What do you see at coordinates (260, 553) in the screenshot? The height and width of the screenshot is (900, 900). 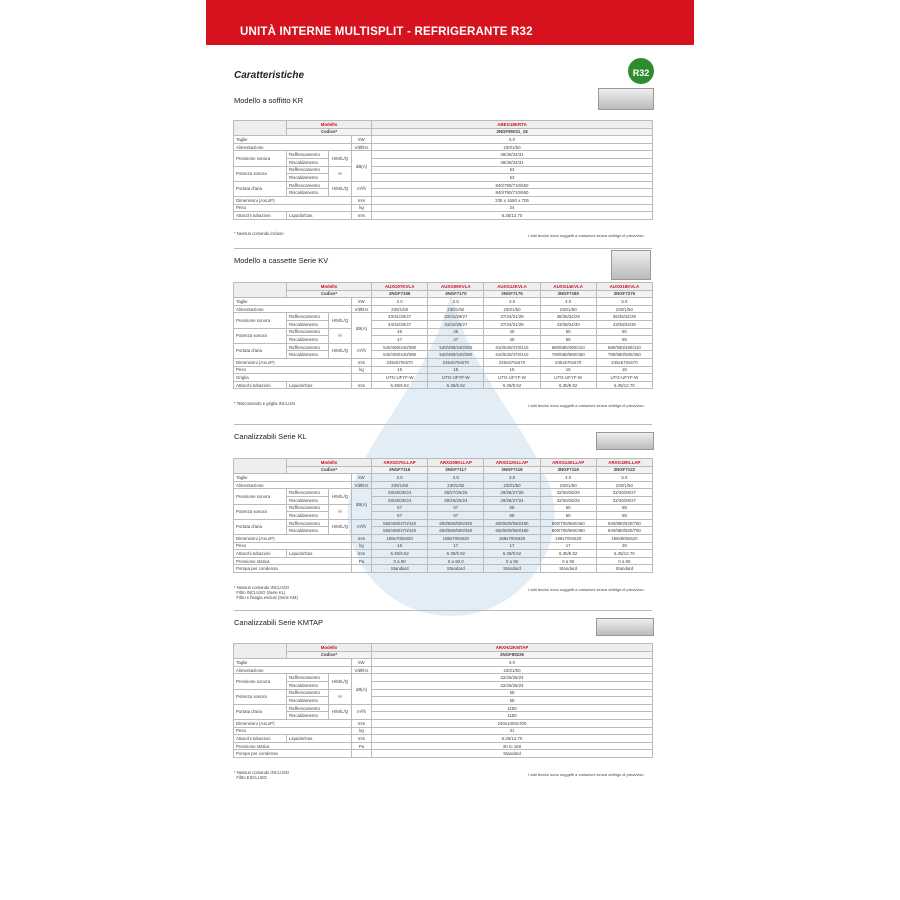 I see `row-label: Attacchi tubazioni` at bounding box center [260, 553].